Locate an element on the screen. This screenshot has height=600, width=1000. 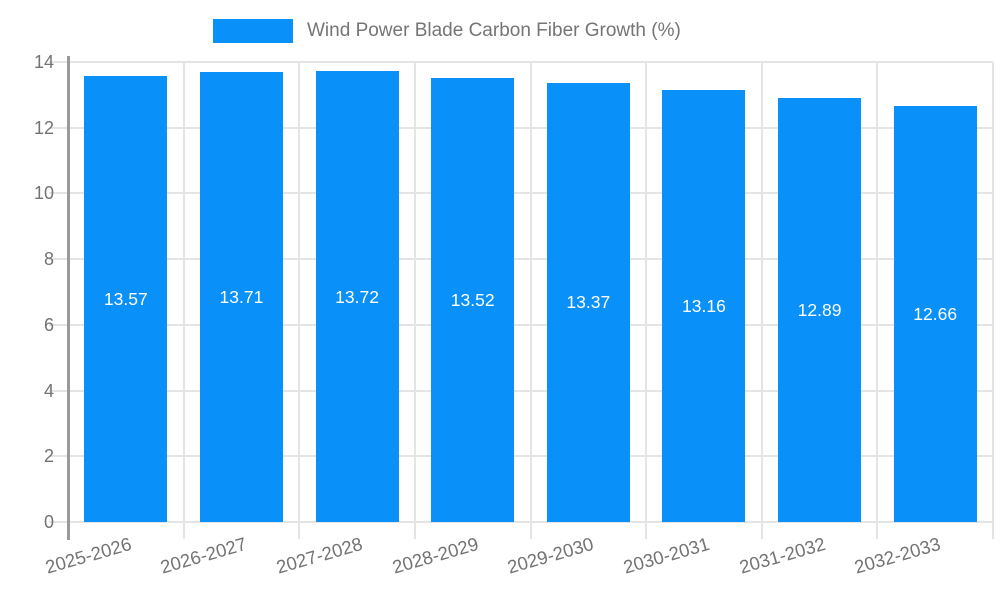
y-tick-label: 6 is located at coordinates (48, 324).